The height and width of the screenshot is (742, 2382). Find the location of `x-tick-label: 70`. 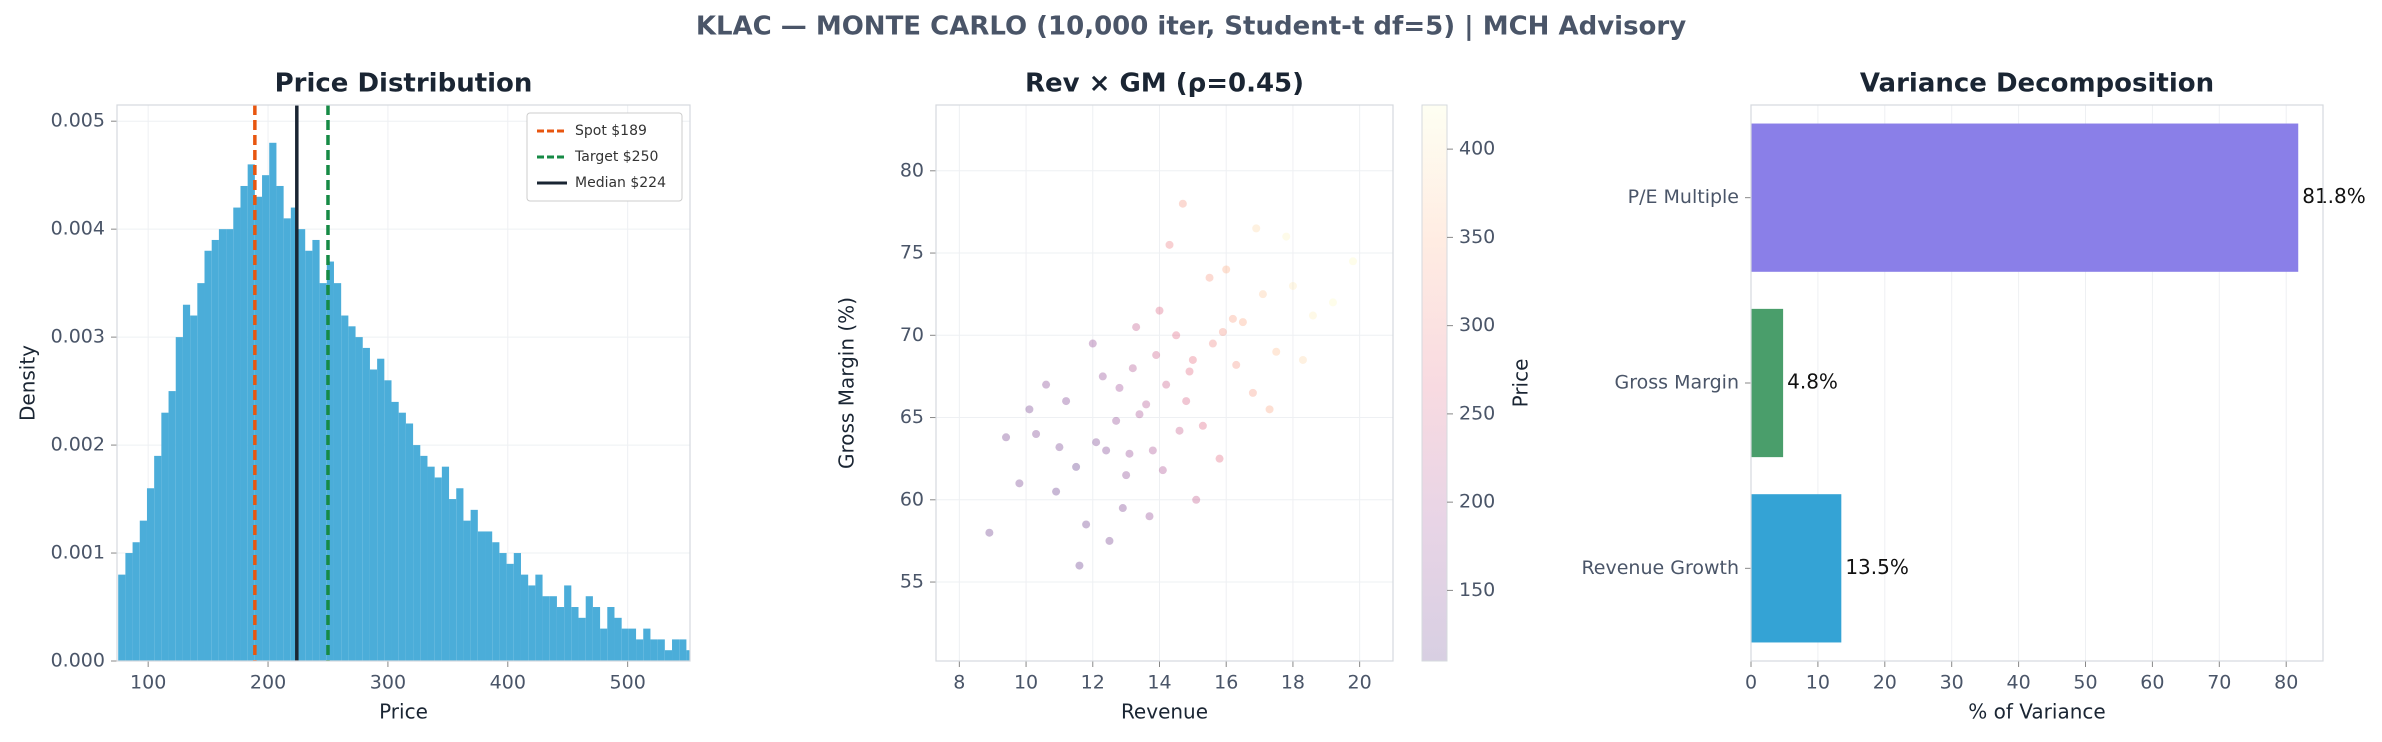

x-tick-label: 70 is located at coordinates (2219, 683).